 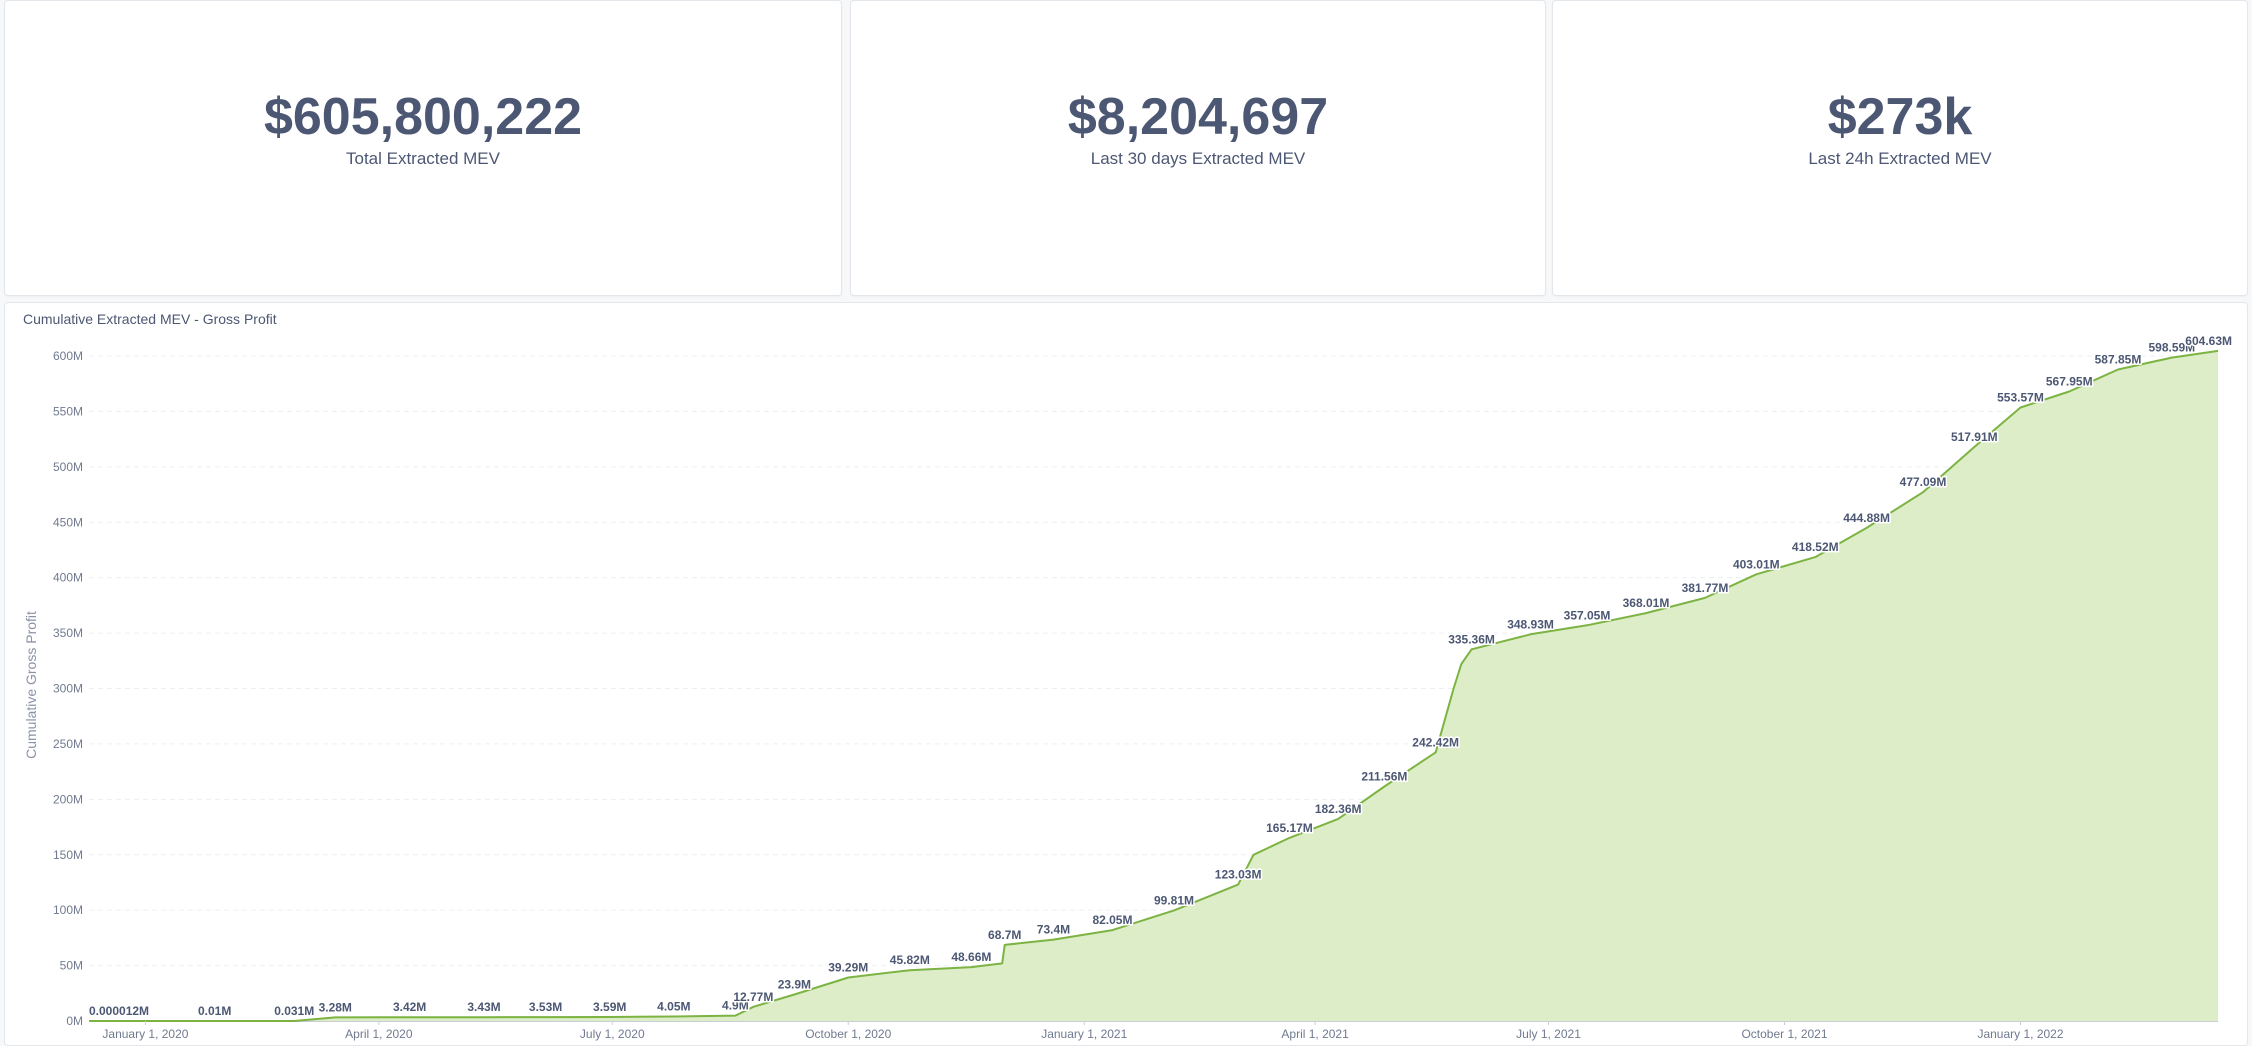 I want to click on data-label: 517.91M, so click(x=1974, y=437).